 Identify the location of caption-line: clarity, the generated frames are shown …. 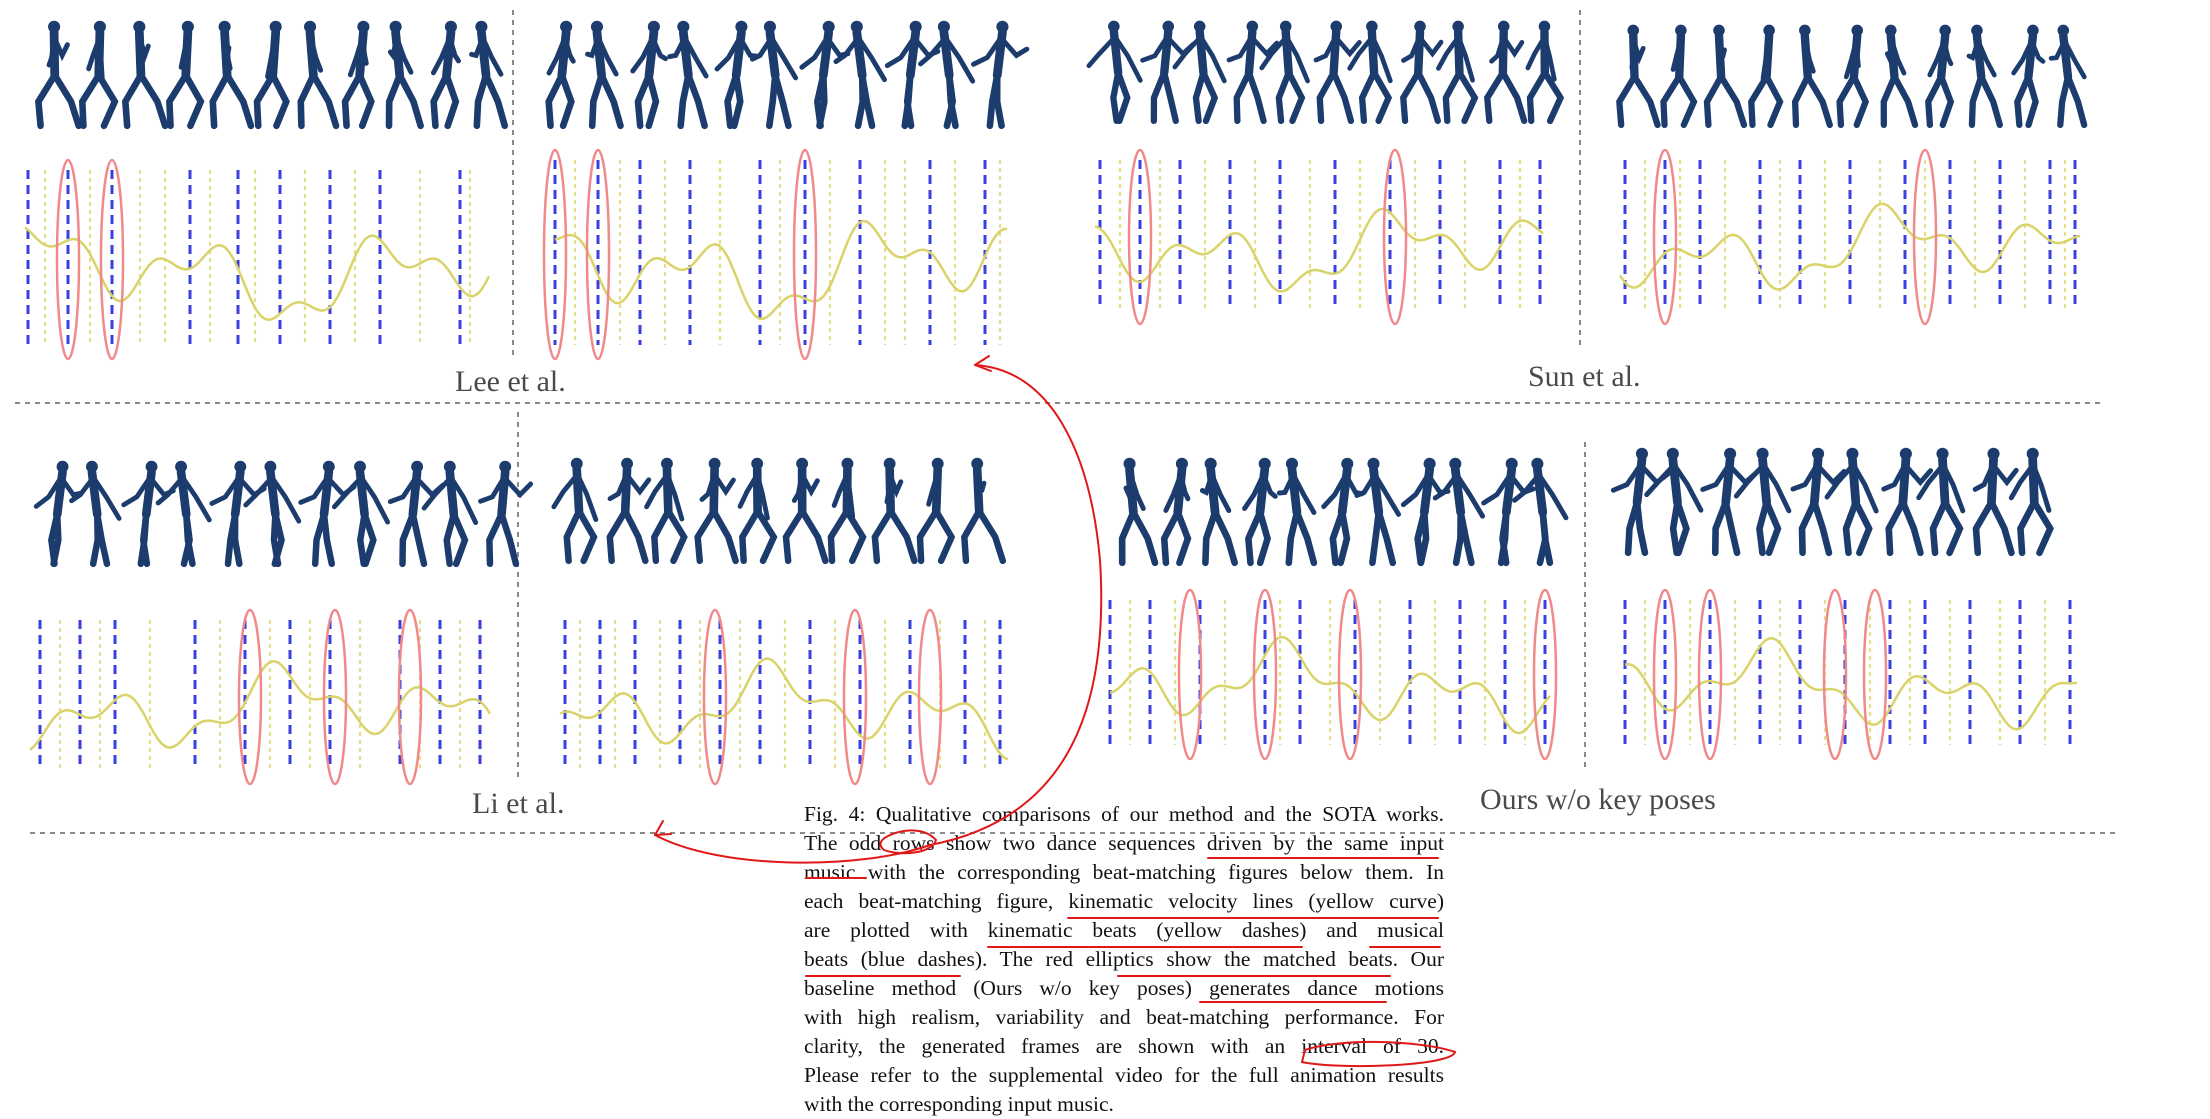
(1124, 1046).